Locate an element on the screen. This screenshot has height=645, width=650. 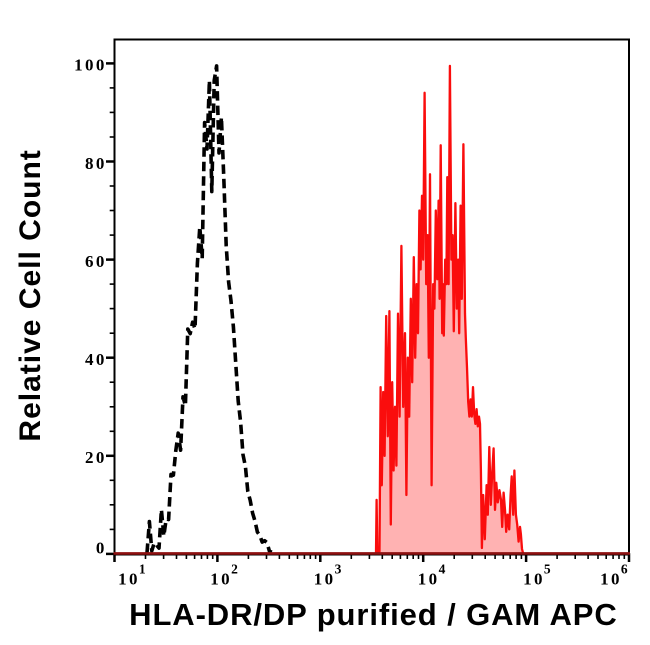
svg-text: 3 is located at coordinates (338, 569).